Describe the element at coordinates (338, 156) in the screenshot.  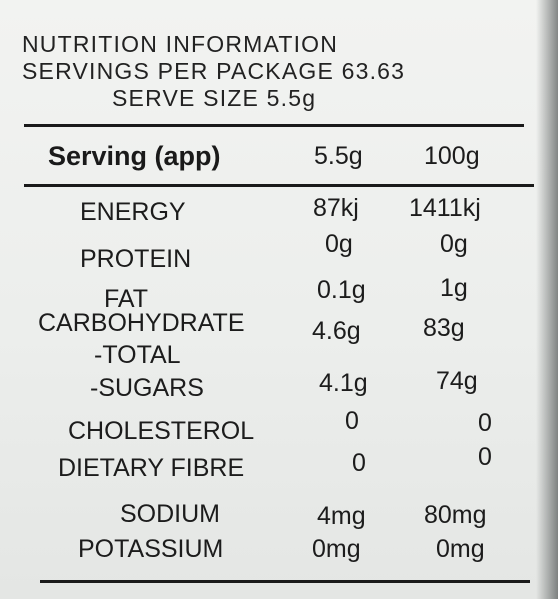
I see `column-header-serve: 5.5g` at that location.